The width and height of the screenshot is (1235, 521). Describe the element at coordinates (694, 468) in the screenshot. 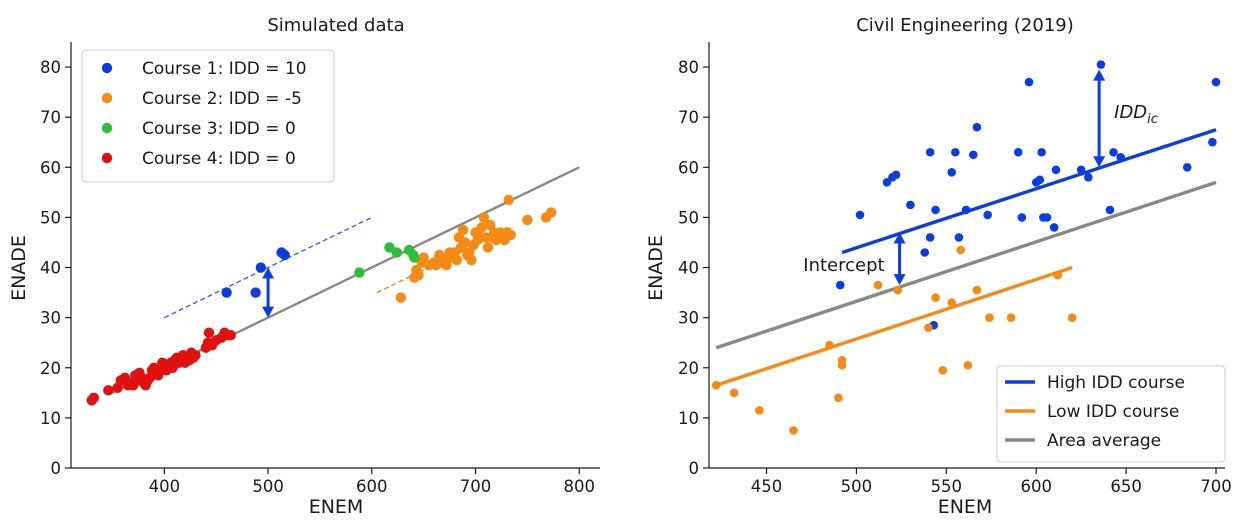

I see `y-tick-label-0: 0` at that location.